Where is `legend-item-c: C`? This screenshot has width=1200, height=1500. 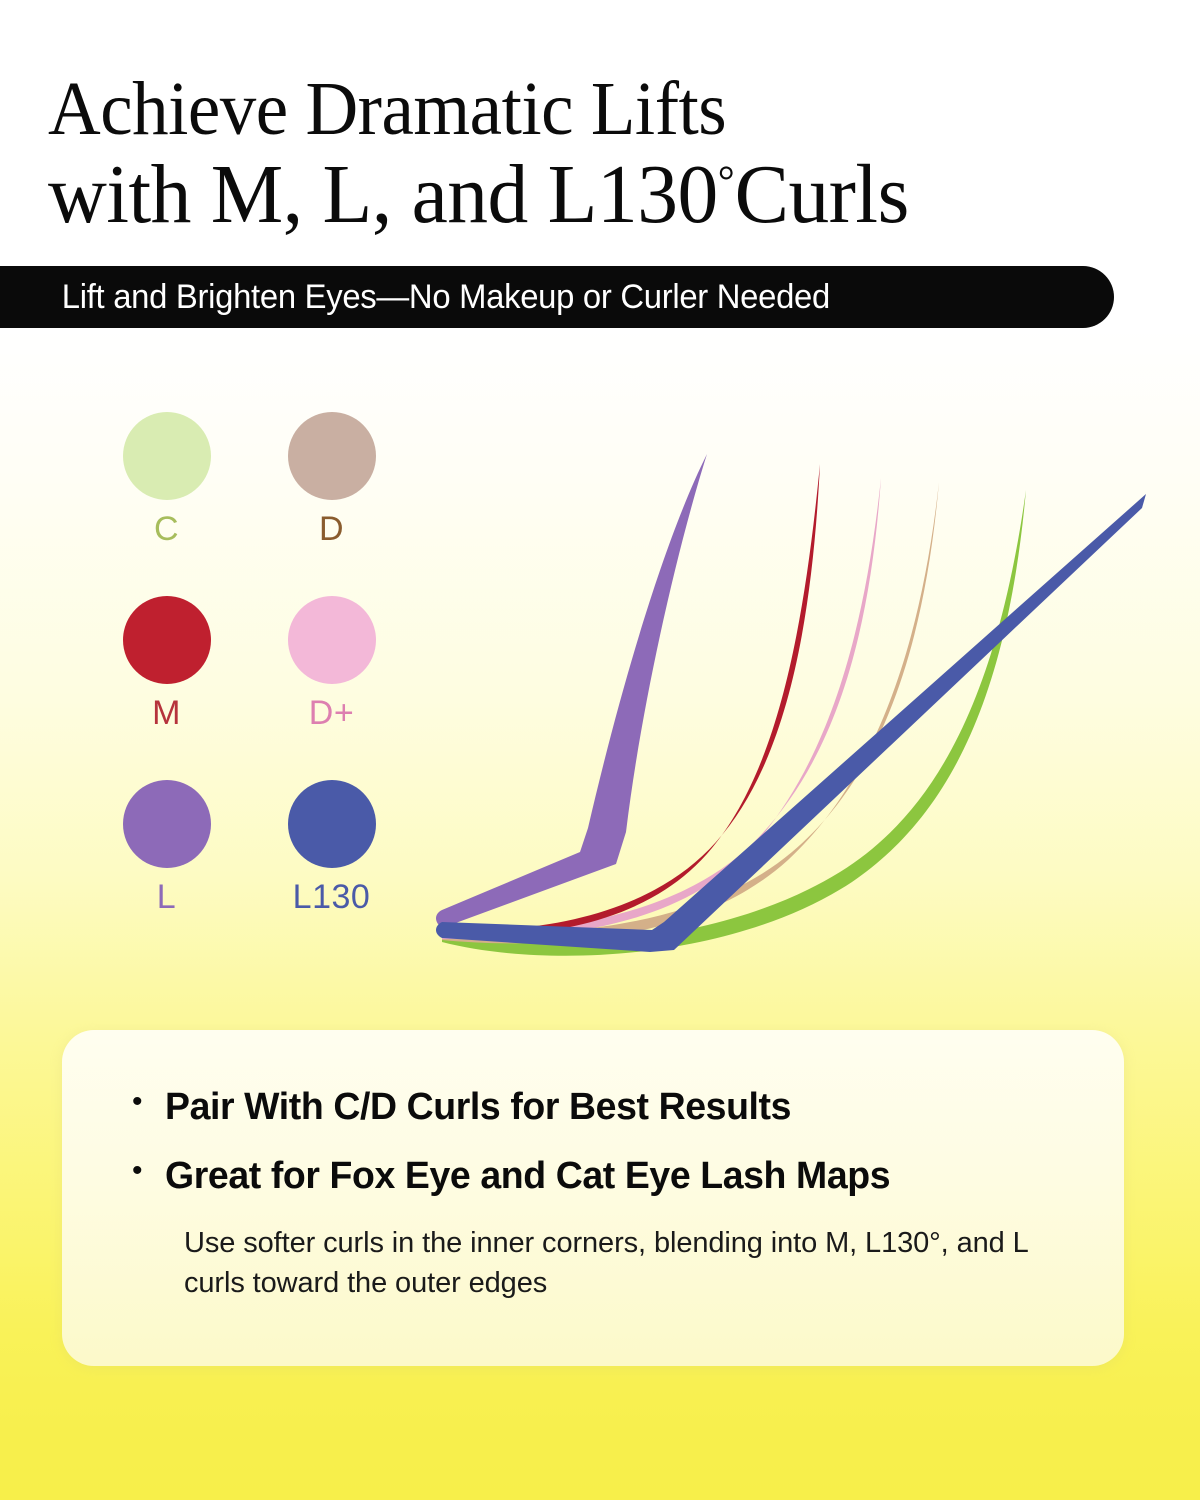 legend-item-c: C is located at coordinates (166, 479).